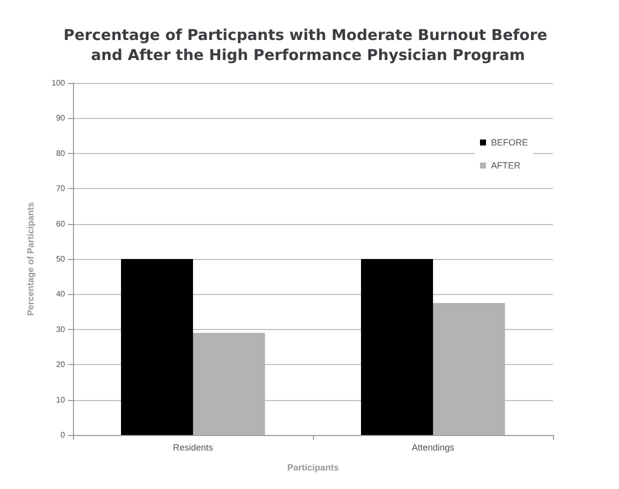 This screenshot has height=489, width=619. Describe the element at coordinates (61, 294) in the screenshot. I see `y-tick-label: 40` at that location.